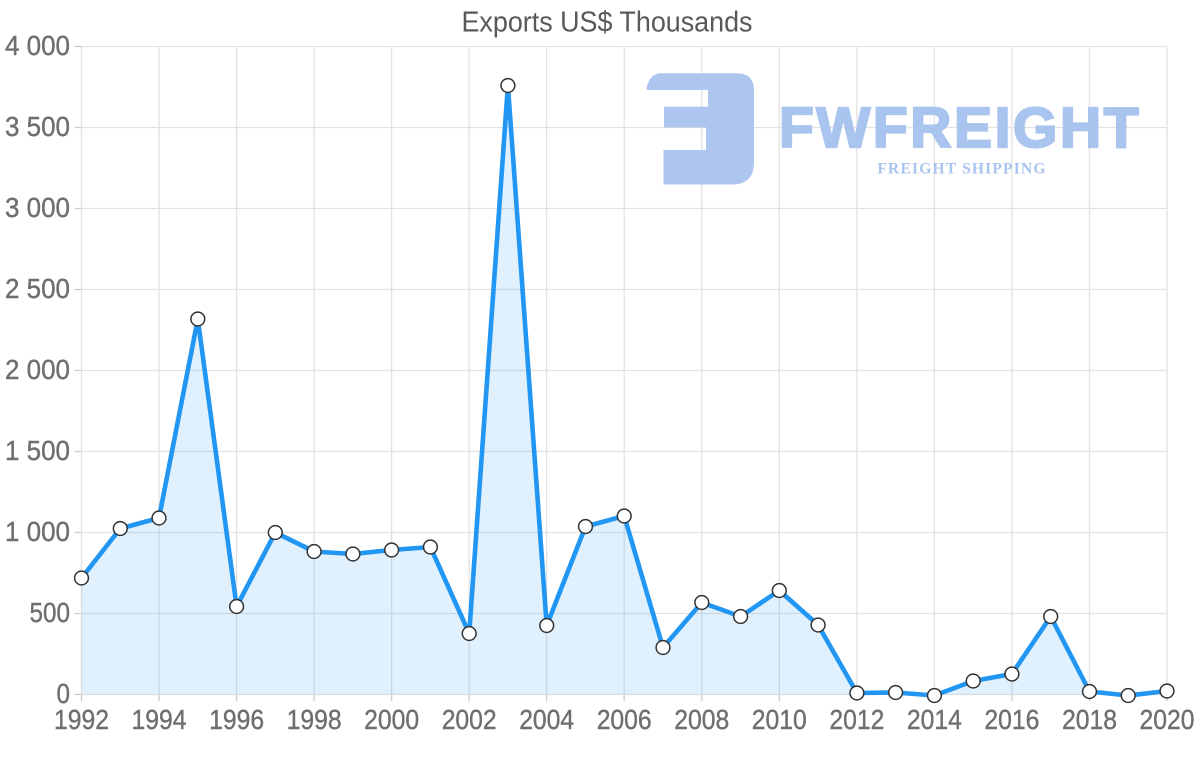 The image size is (1200, 763). Describe the element at coordinates (779, 719) in the screenshot. I see `svg-text: 2010` at that location.